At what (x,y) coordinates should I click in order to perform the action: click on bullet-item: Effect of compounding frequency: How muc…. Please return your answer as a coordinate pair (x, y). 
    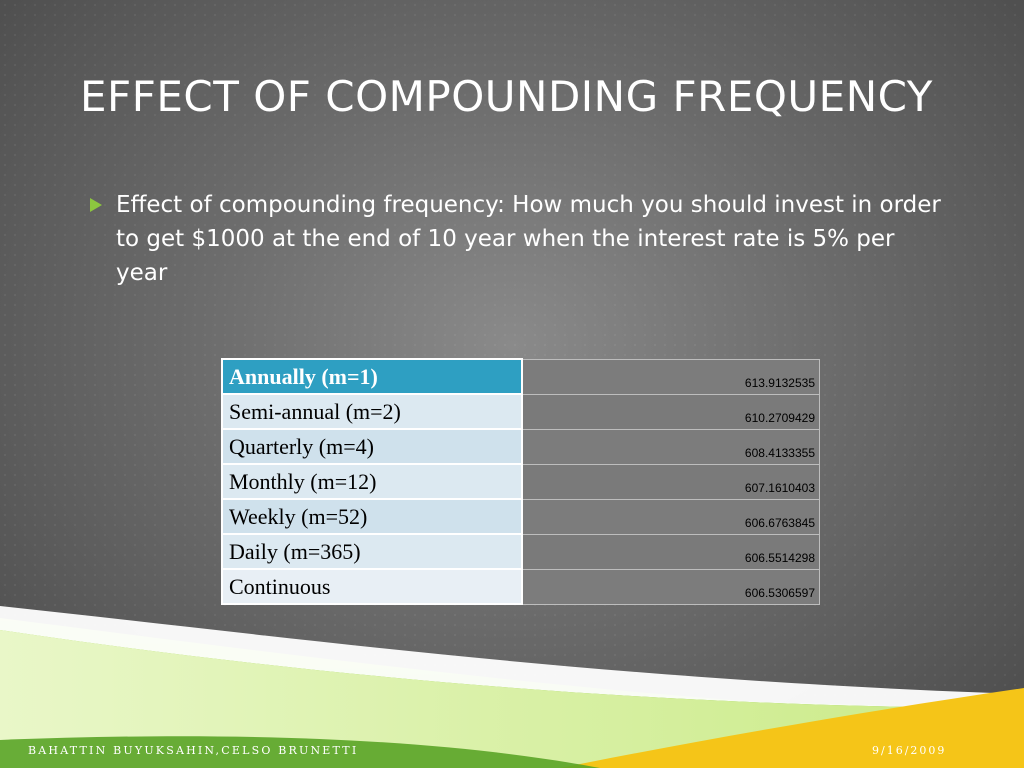
    Looking at the image, I should click on (520, 239).